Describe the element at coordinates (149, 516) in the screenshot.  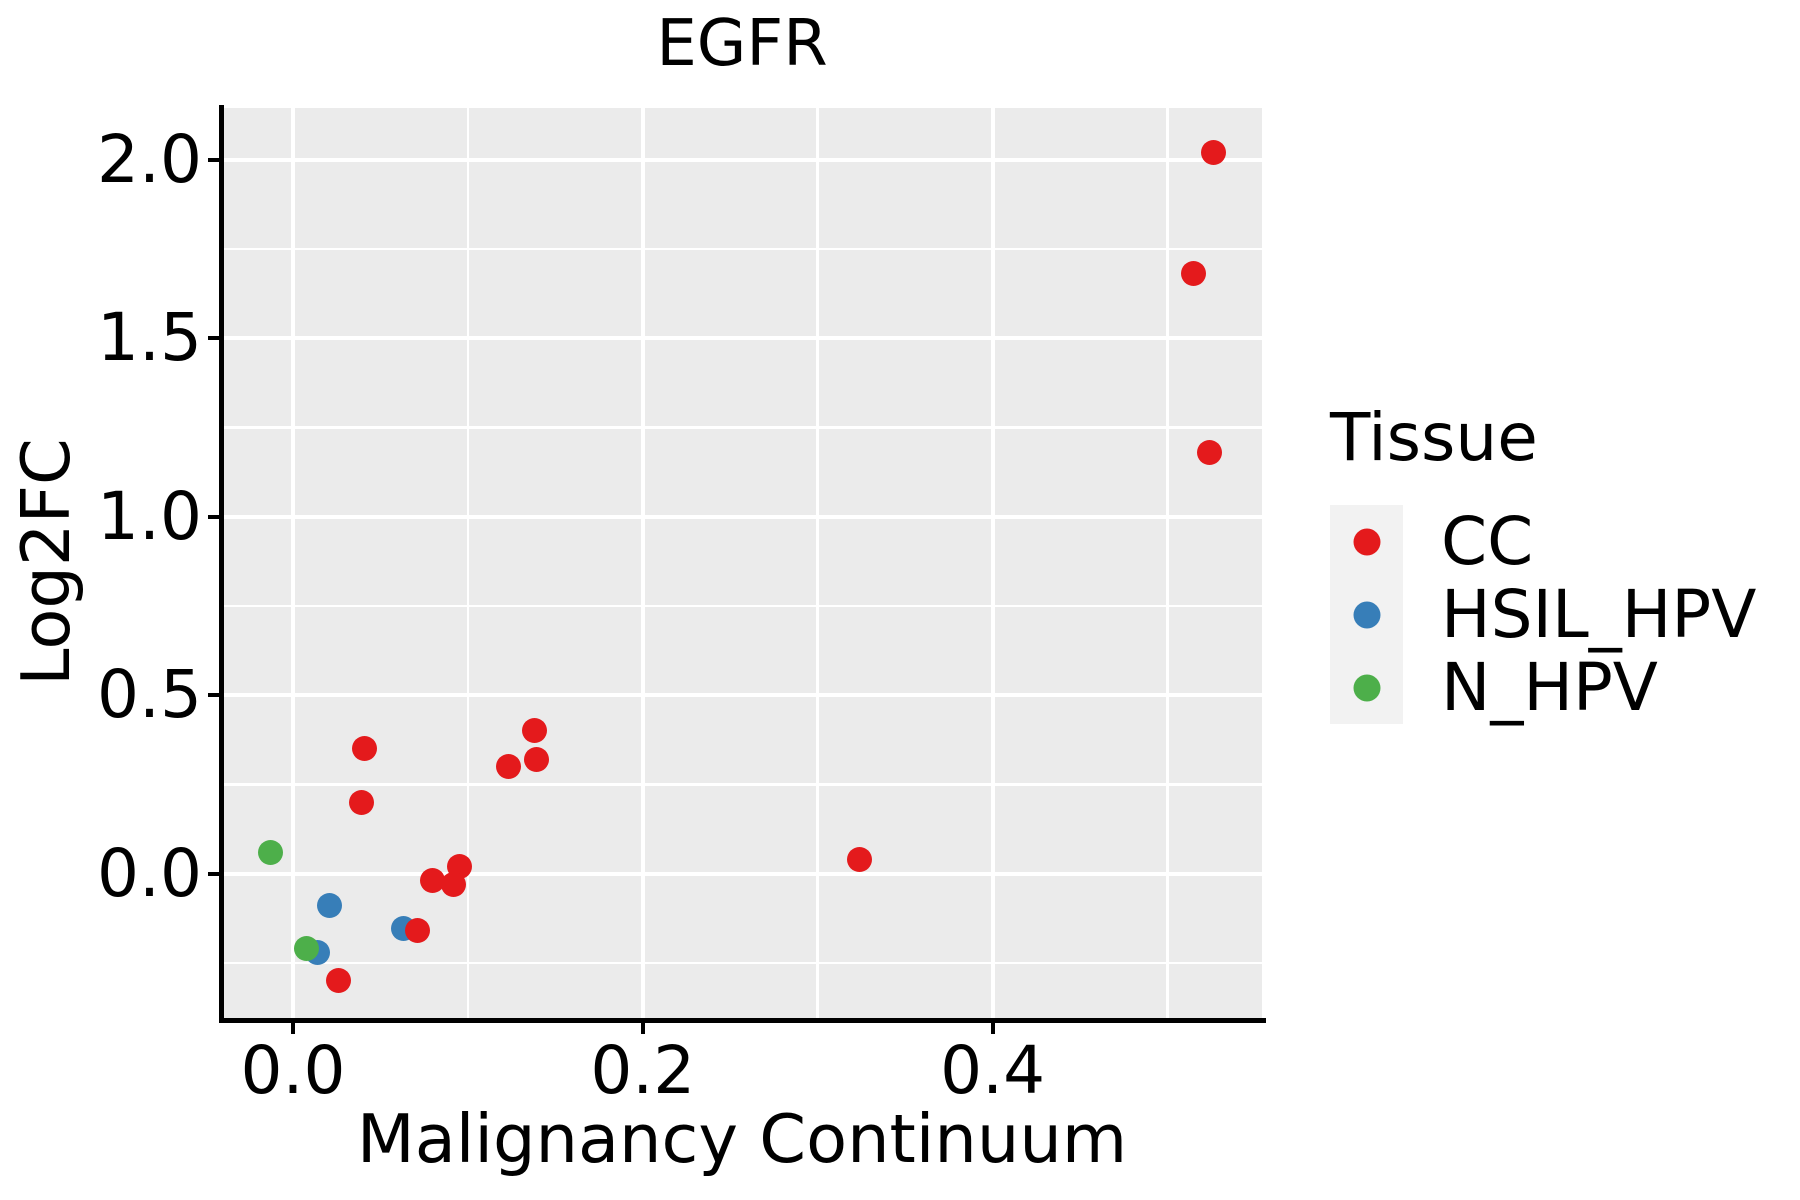
I see `y-tick-label: 1.0` at that location.